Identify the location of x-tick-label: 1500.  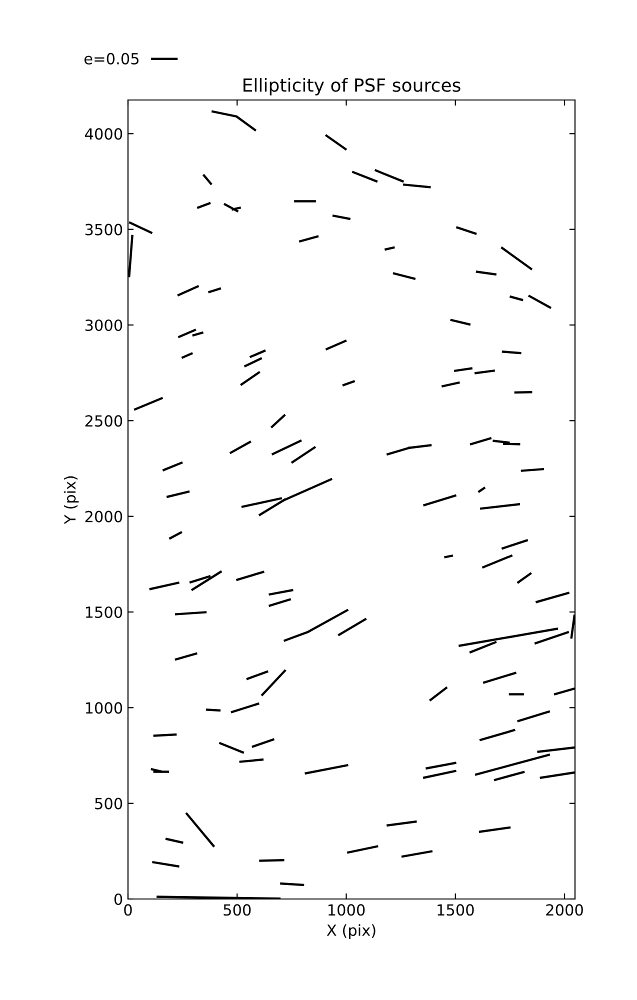
(456, 910).